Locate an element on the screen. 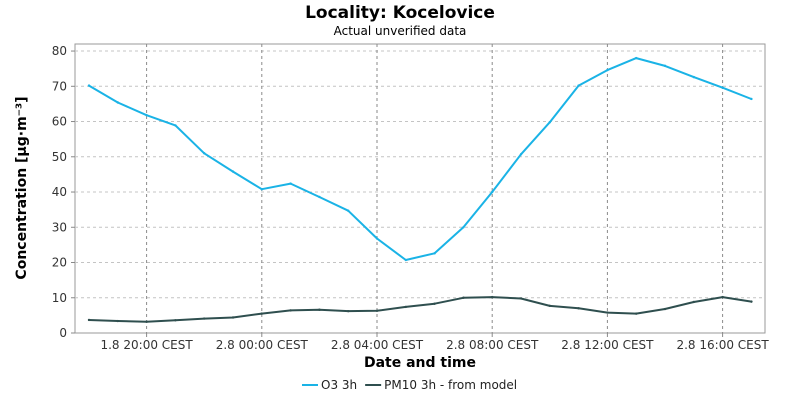  x-tick-label: 2.8 00:00 CEST is located at coordinates (262, 345).